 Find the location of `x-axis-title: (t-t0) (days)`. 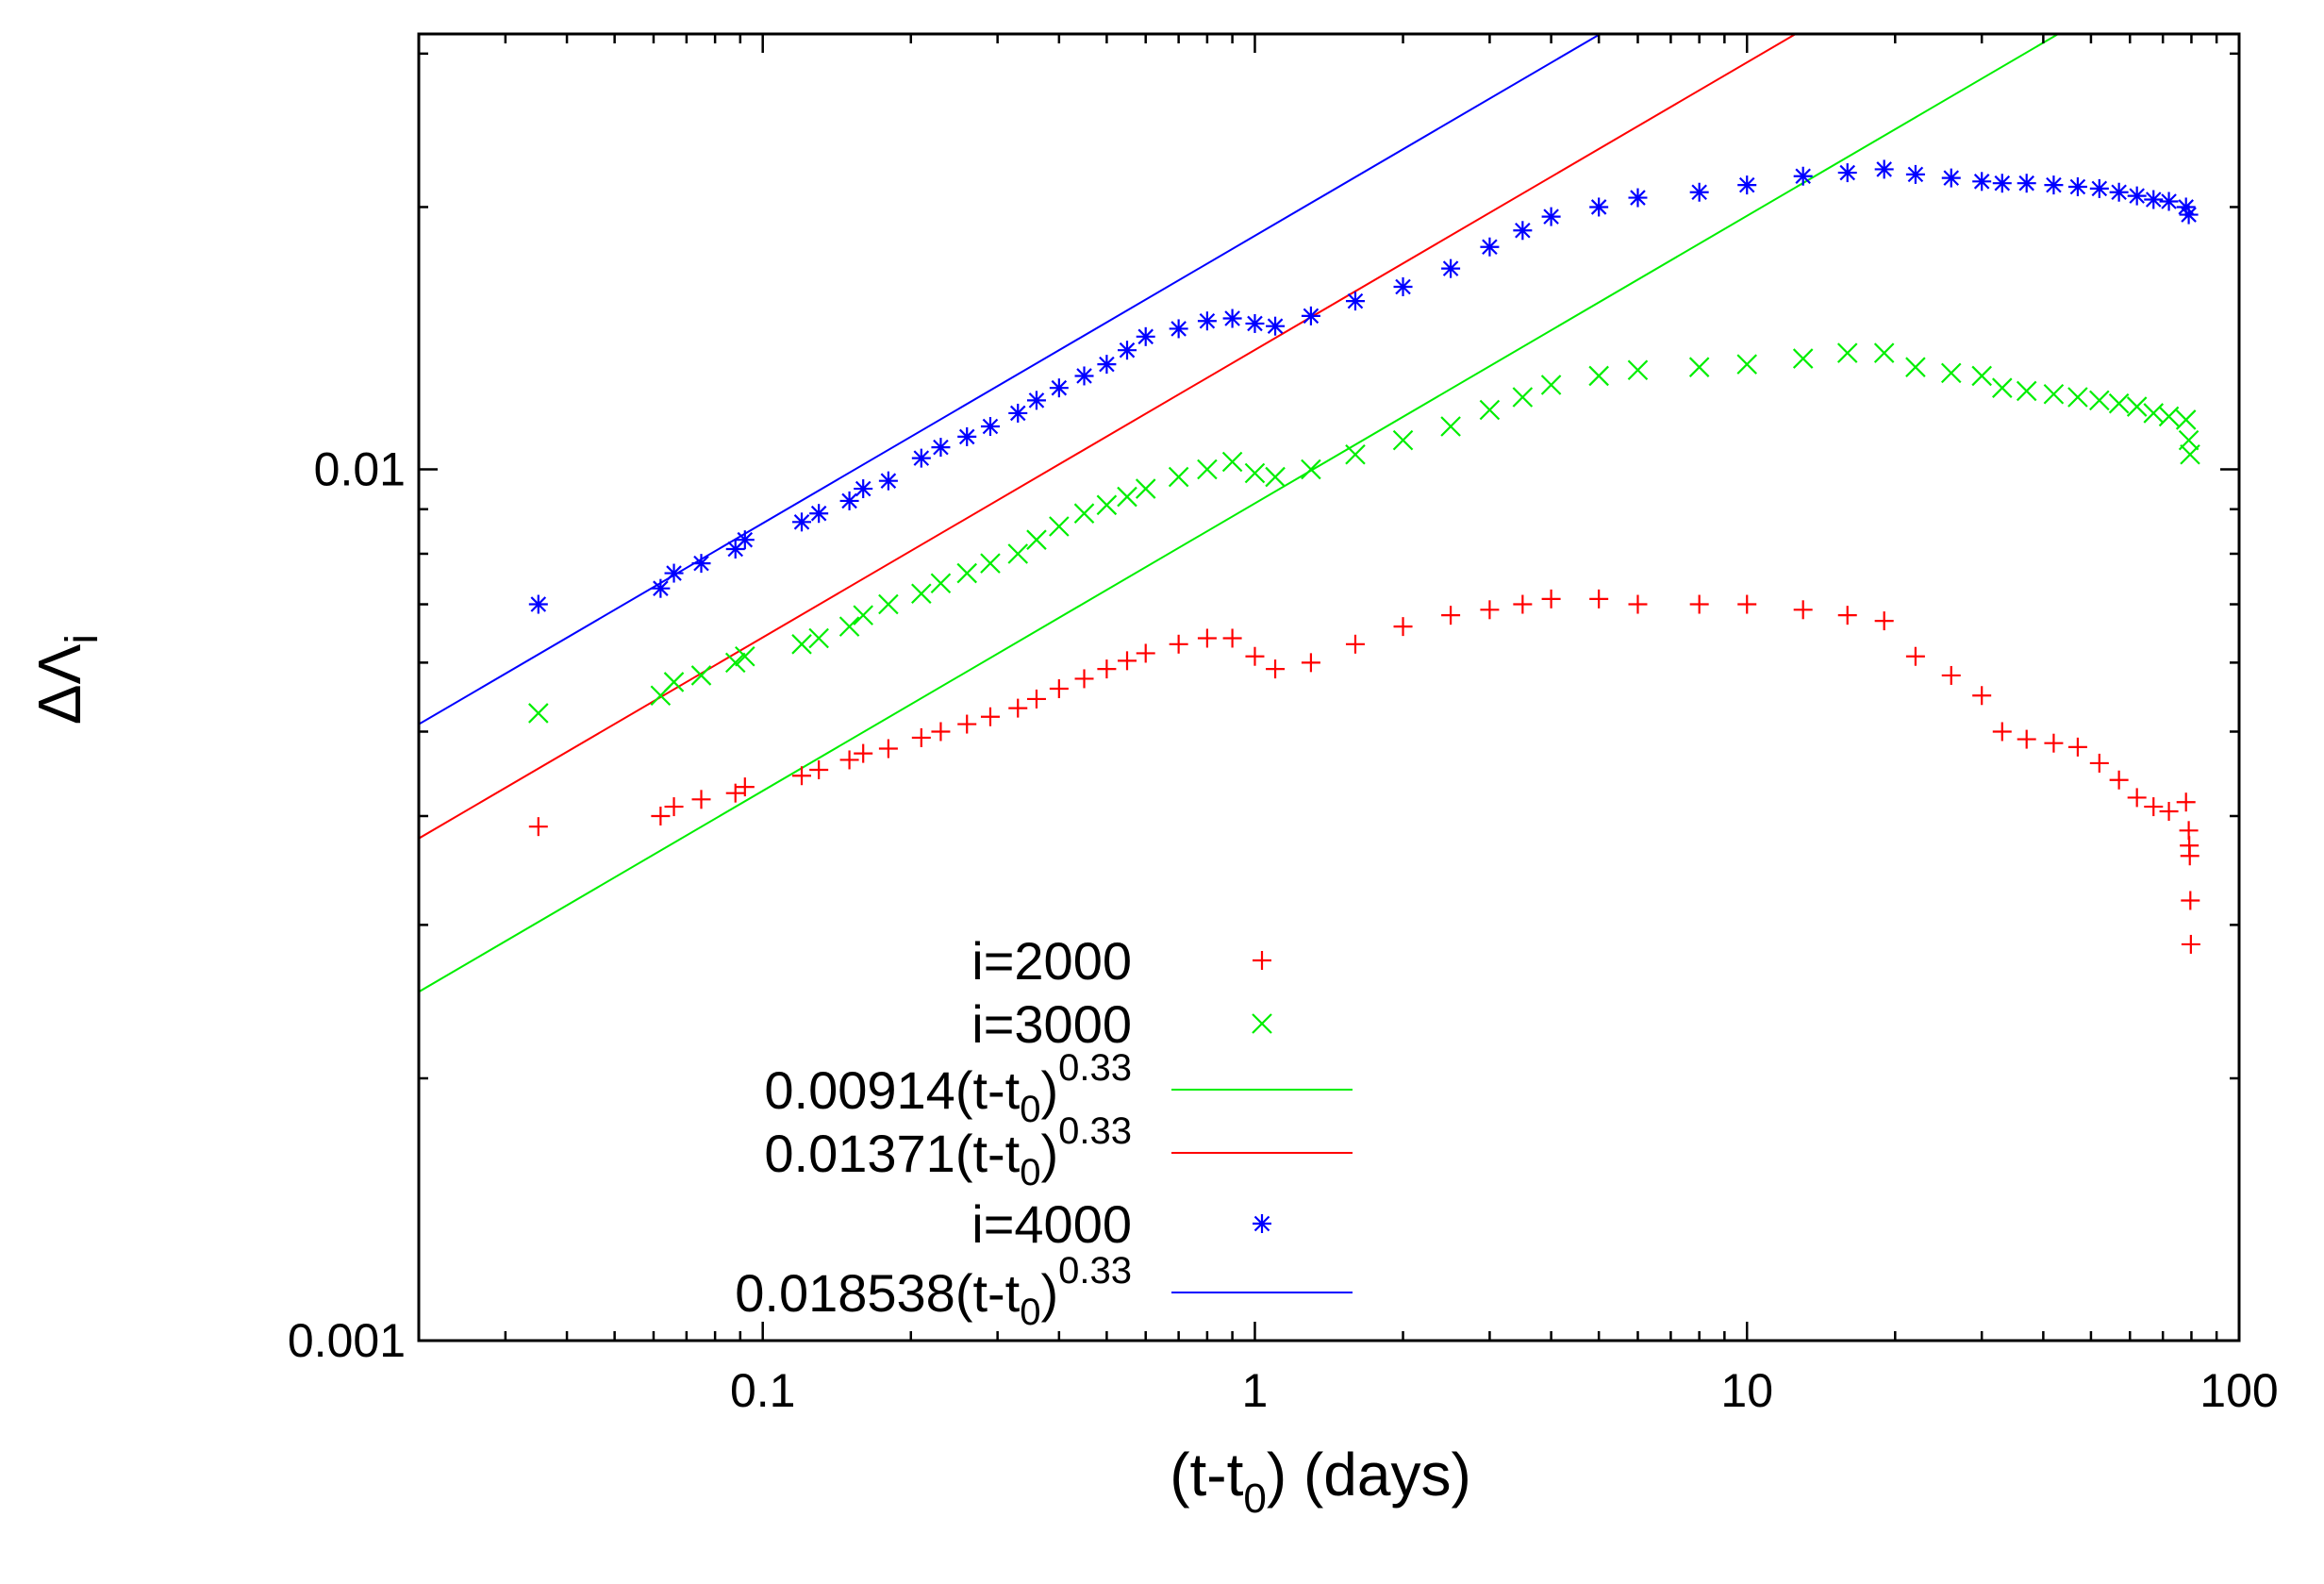

x-axis-title: (t-t0) (days) is located at coordinates (1320, 1481).